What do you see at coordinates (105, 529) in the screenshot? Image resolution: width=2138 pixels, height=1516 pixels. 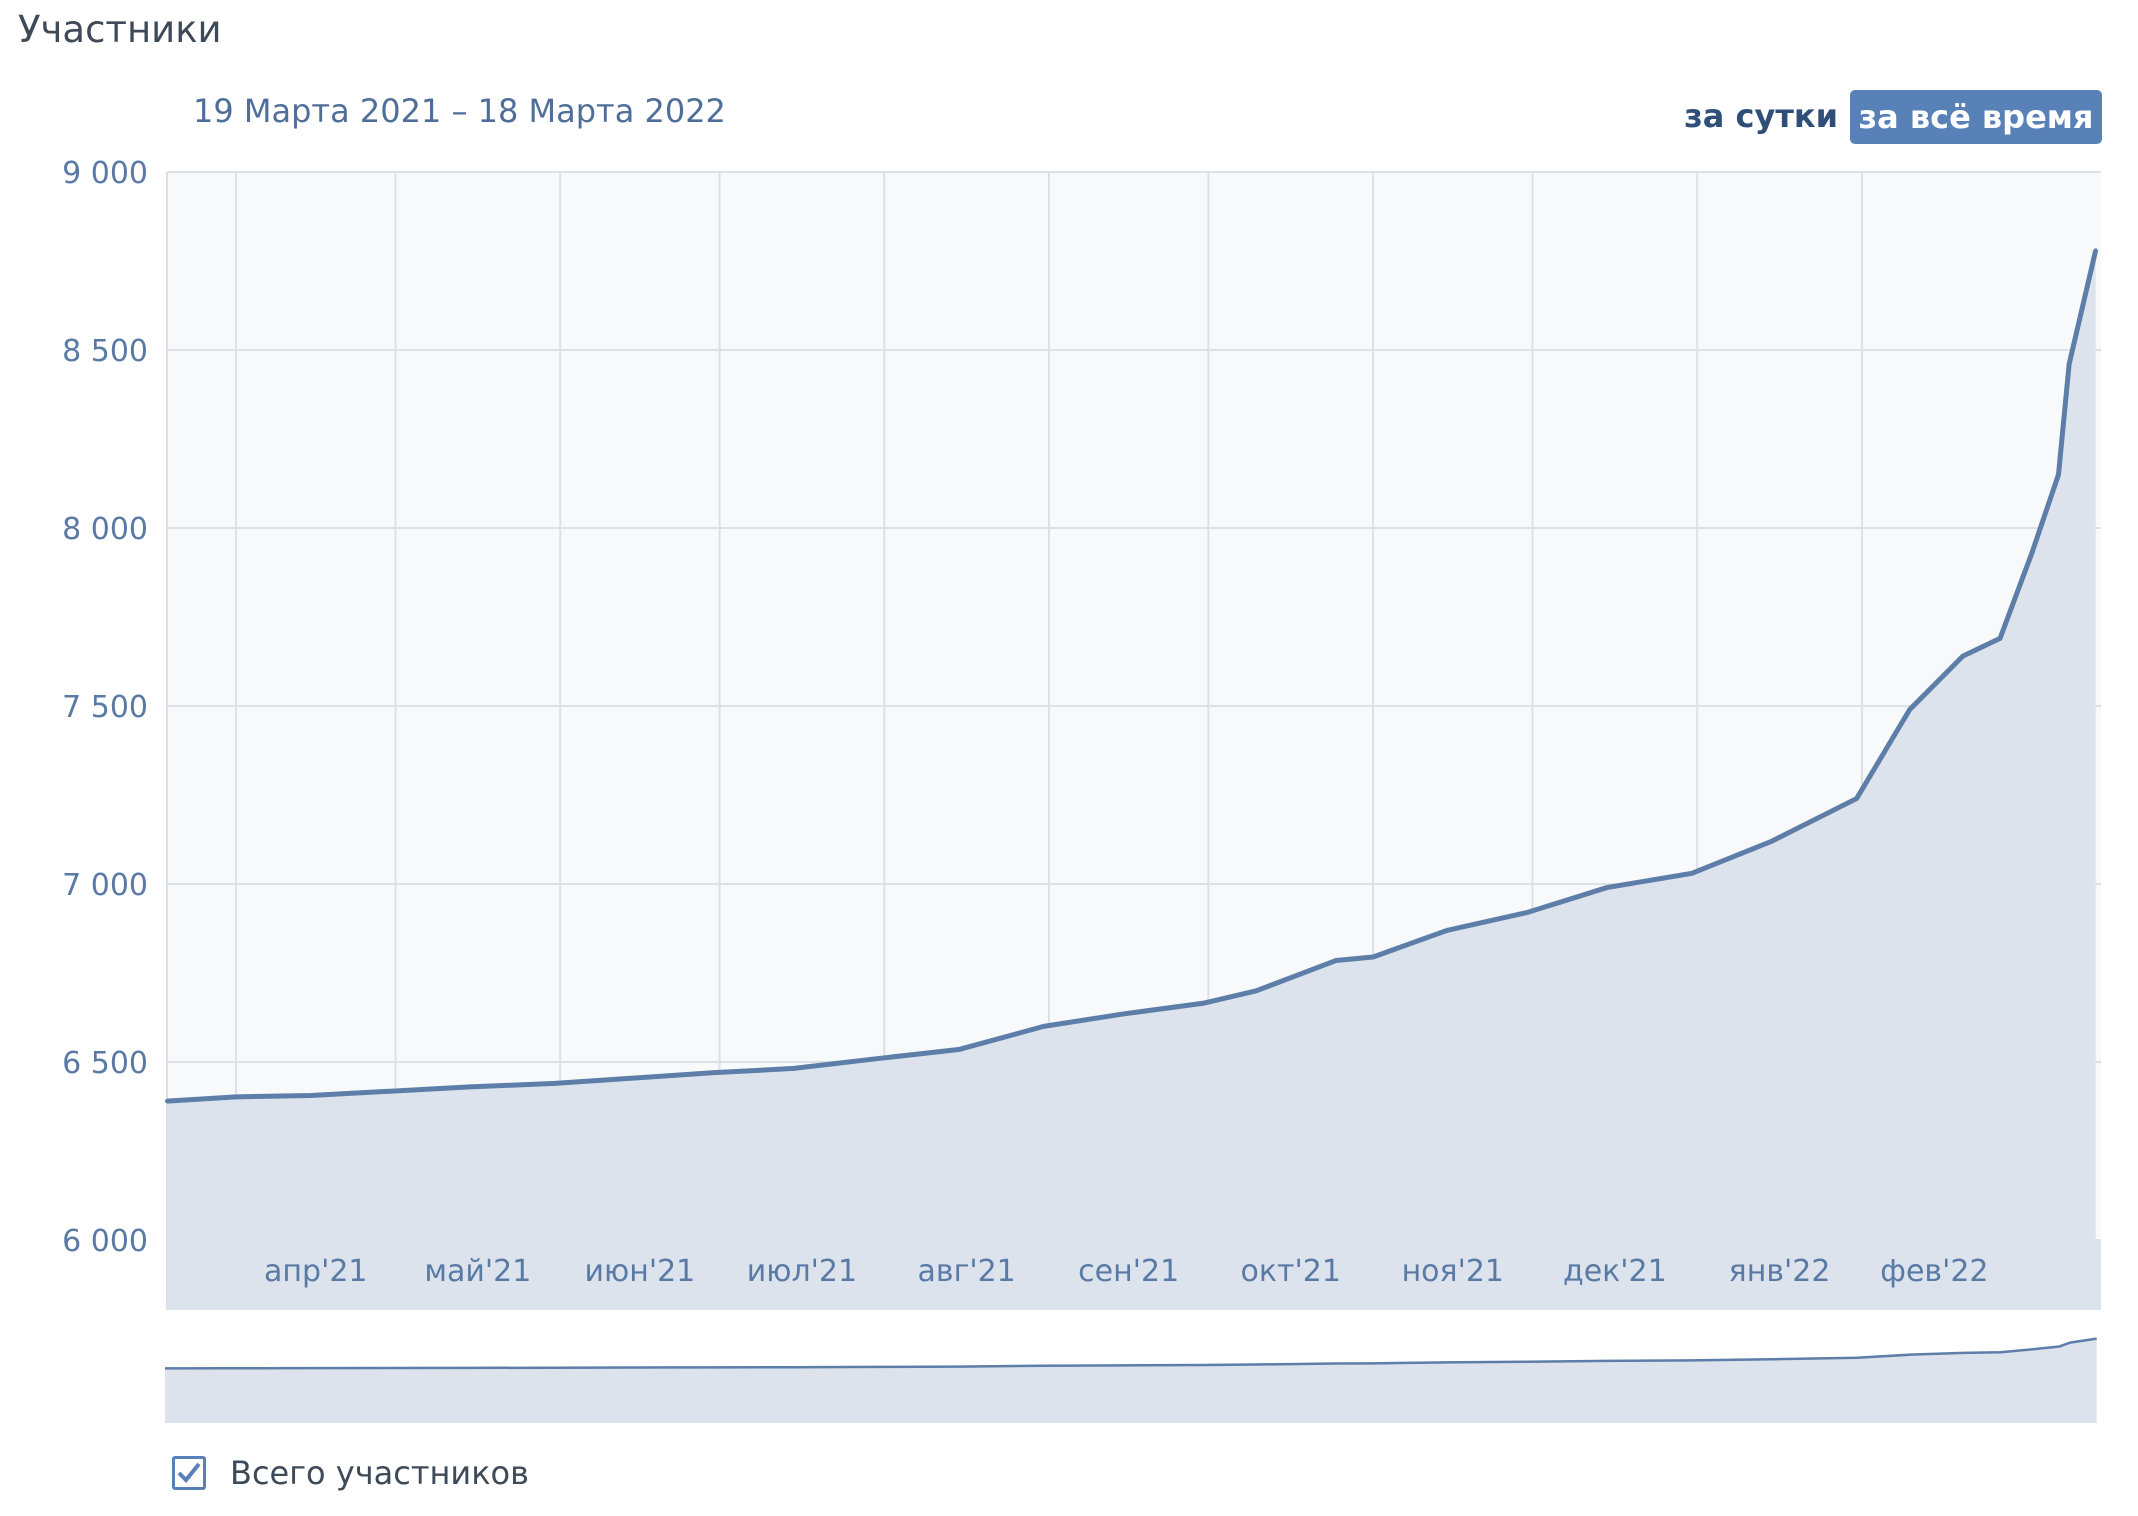 I see `y-tick-label: 8 000` at bounding box center [105, 529].